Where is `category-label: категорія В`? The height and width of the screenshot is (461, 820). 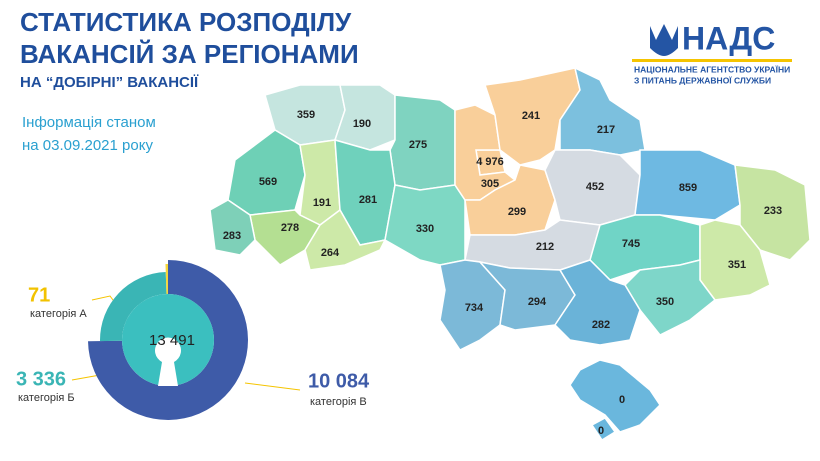 category-label: категорія В is located at coordinates (338, 402).